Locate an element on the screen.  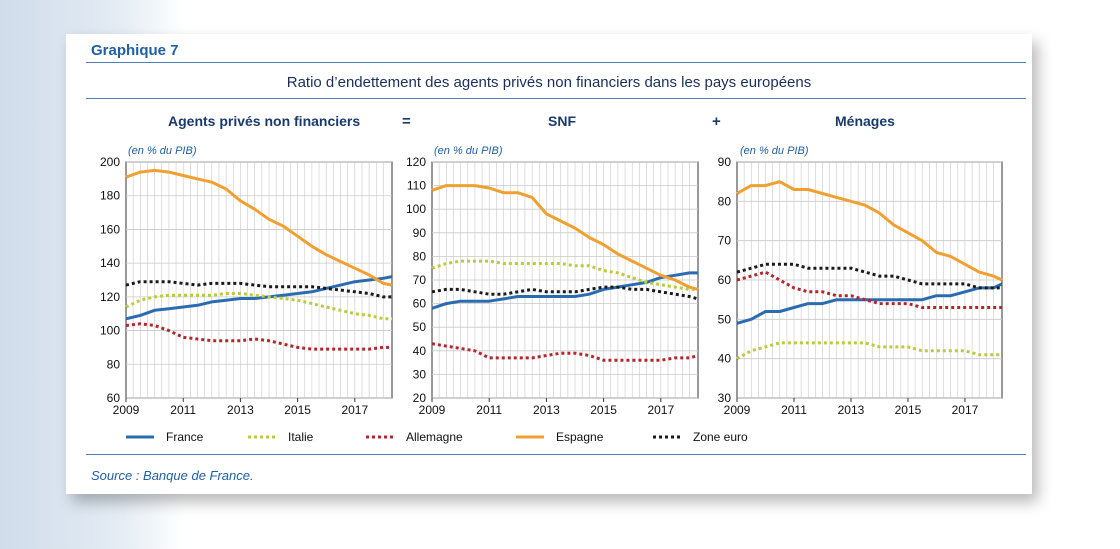
panel-3-series-espagne is located at coordinates (869, 231).